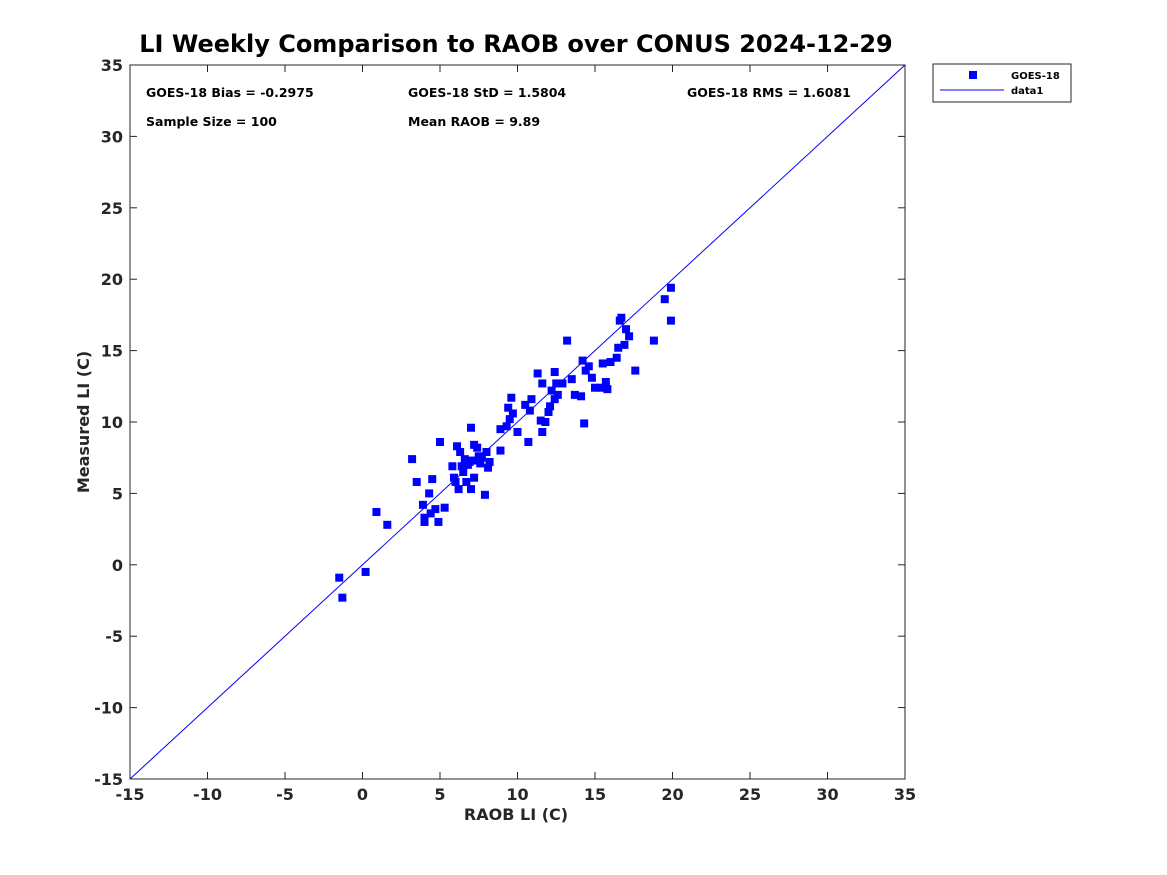 The image size is (1167, 875). What do you see at coordinates (112, 65) in the screenshot?
I see `y-tick-label: 35` at bounding box center [112, 65].